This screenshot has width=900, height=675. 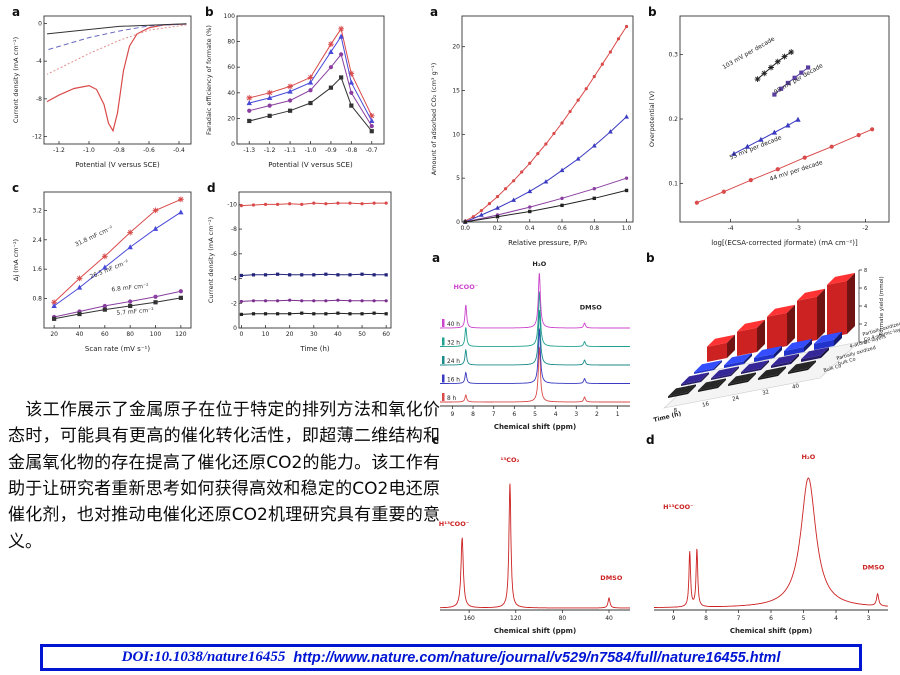 What do you see at coordinates (799, 79) in the screenshot?
I see `svg-text: 95 mV per decade` at bounding box center [799, 79].